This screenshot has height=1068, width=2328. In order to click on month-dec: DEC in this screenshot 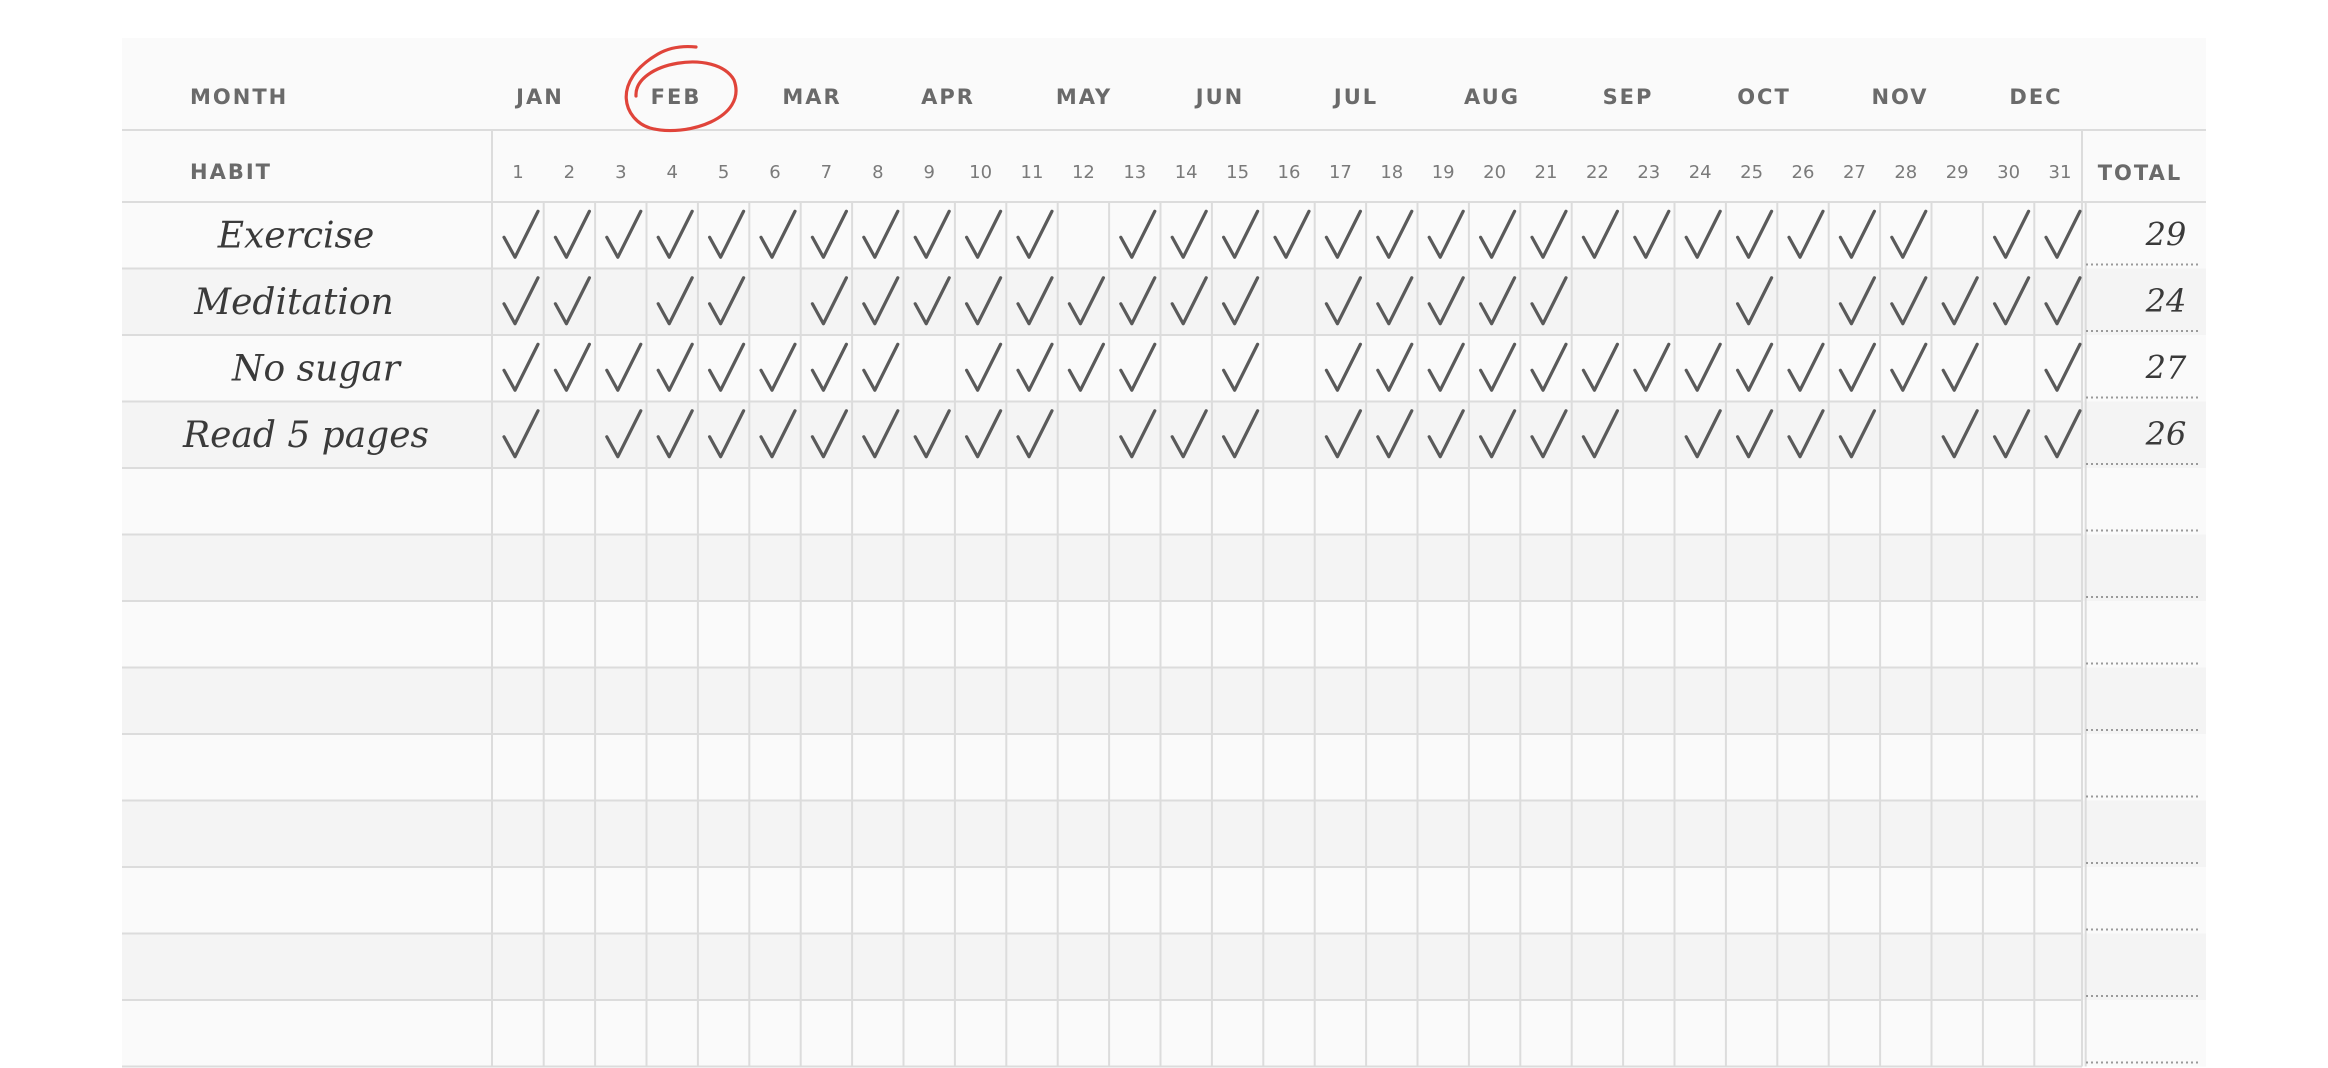, I will do `click(2035, 97)`.